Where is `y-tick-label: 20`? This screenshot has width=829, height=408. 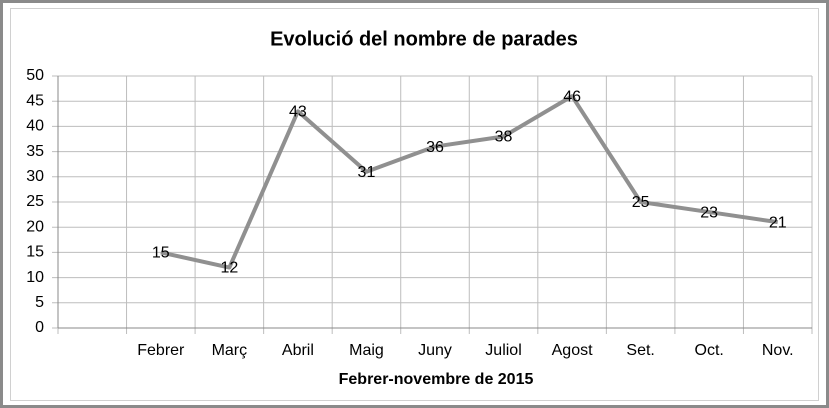
y-tick-label: 20 is located at coordinates (35, 226).